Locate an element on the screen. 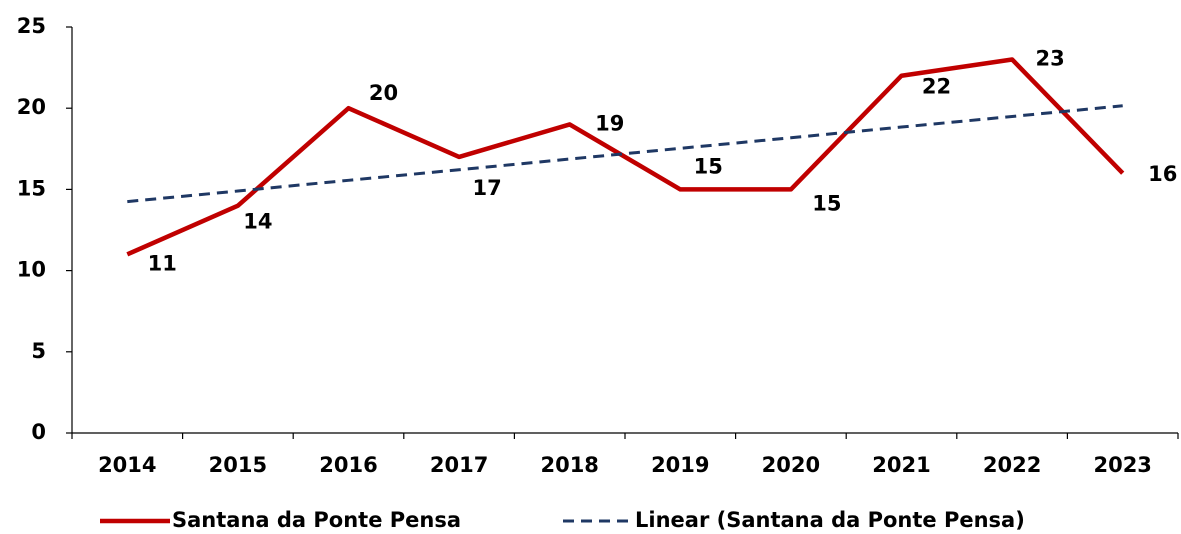 This screenshot has height=534, width=1181. x-tick-label: 2015 is located at coordinates (238, 465).